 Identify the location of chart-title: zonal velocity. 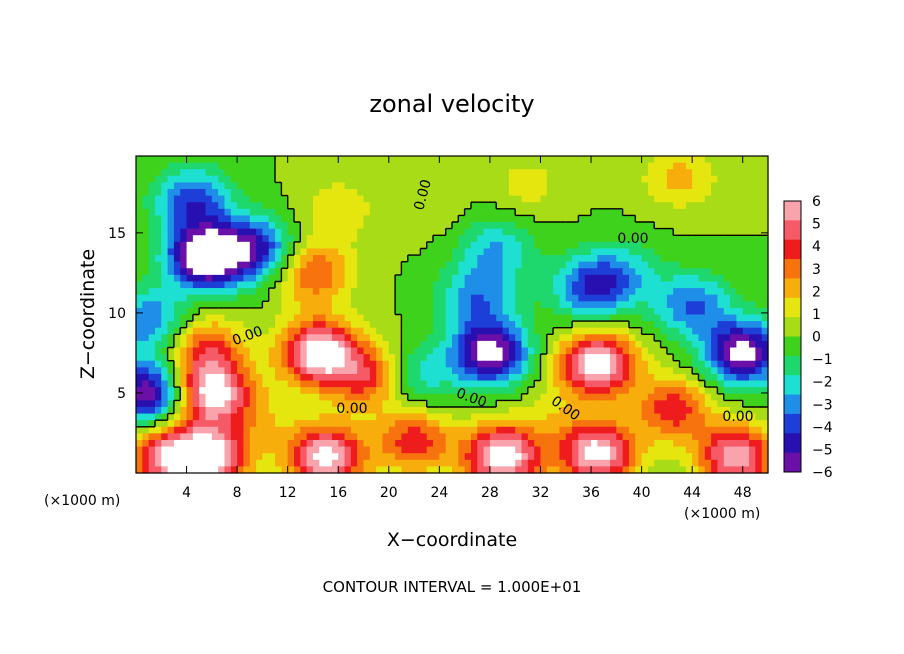
(451, 104).